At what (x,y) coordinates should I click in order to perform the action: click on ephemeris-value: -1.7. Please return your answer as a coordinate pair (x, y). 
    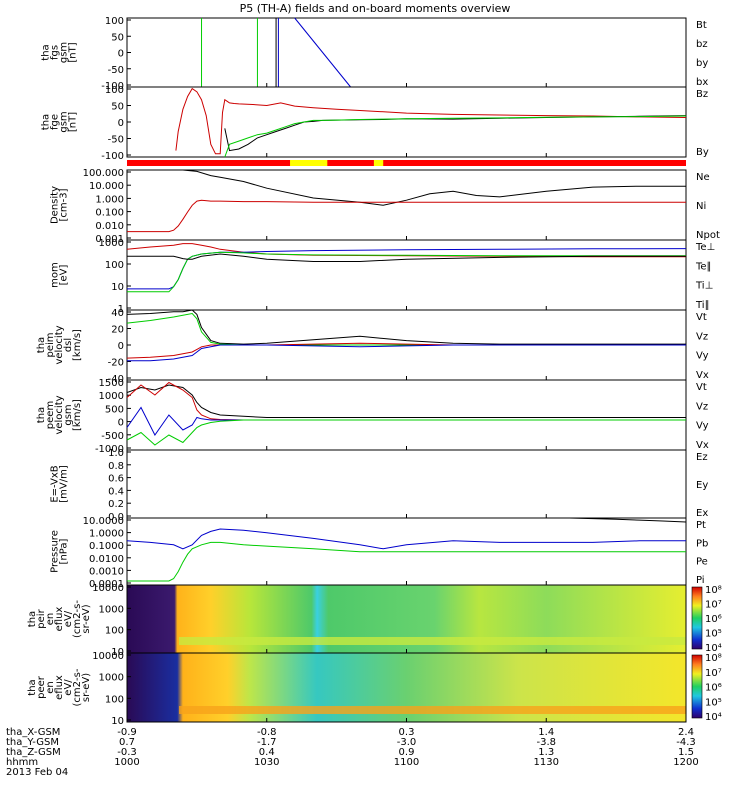
    Looking at the image, I should click on (267, 742).